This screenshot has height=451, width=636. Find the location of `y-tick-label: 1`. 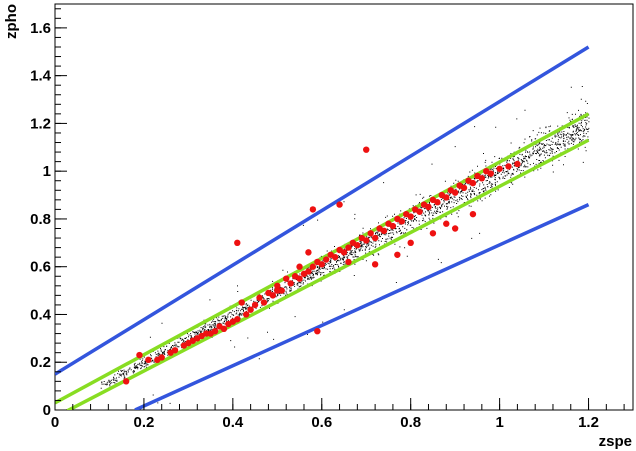

y-tick-label: 1 is located at coordinates (47, 171).